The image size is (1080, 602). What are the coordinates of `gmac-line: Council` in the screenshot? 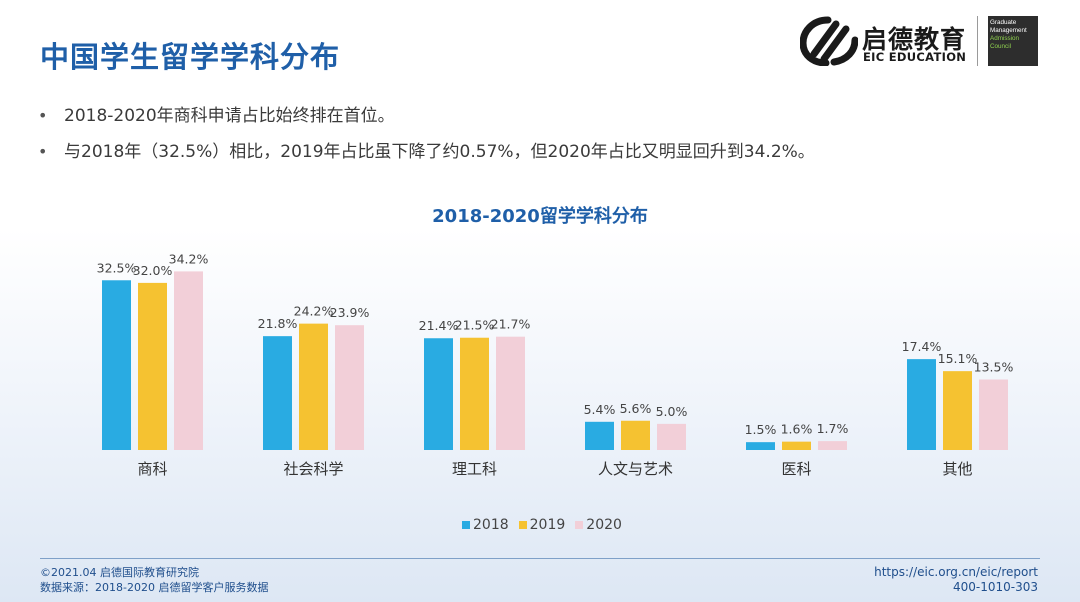 It's located at (1000, 46).